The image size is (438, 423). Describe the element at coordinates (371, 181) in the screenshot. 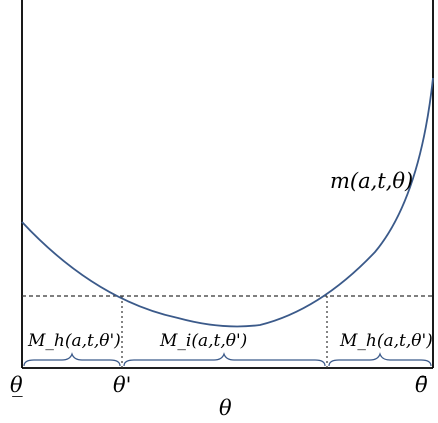

I see `curve-label: m(a,t,θ)` at that location.